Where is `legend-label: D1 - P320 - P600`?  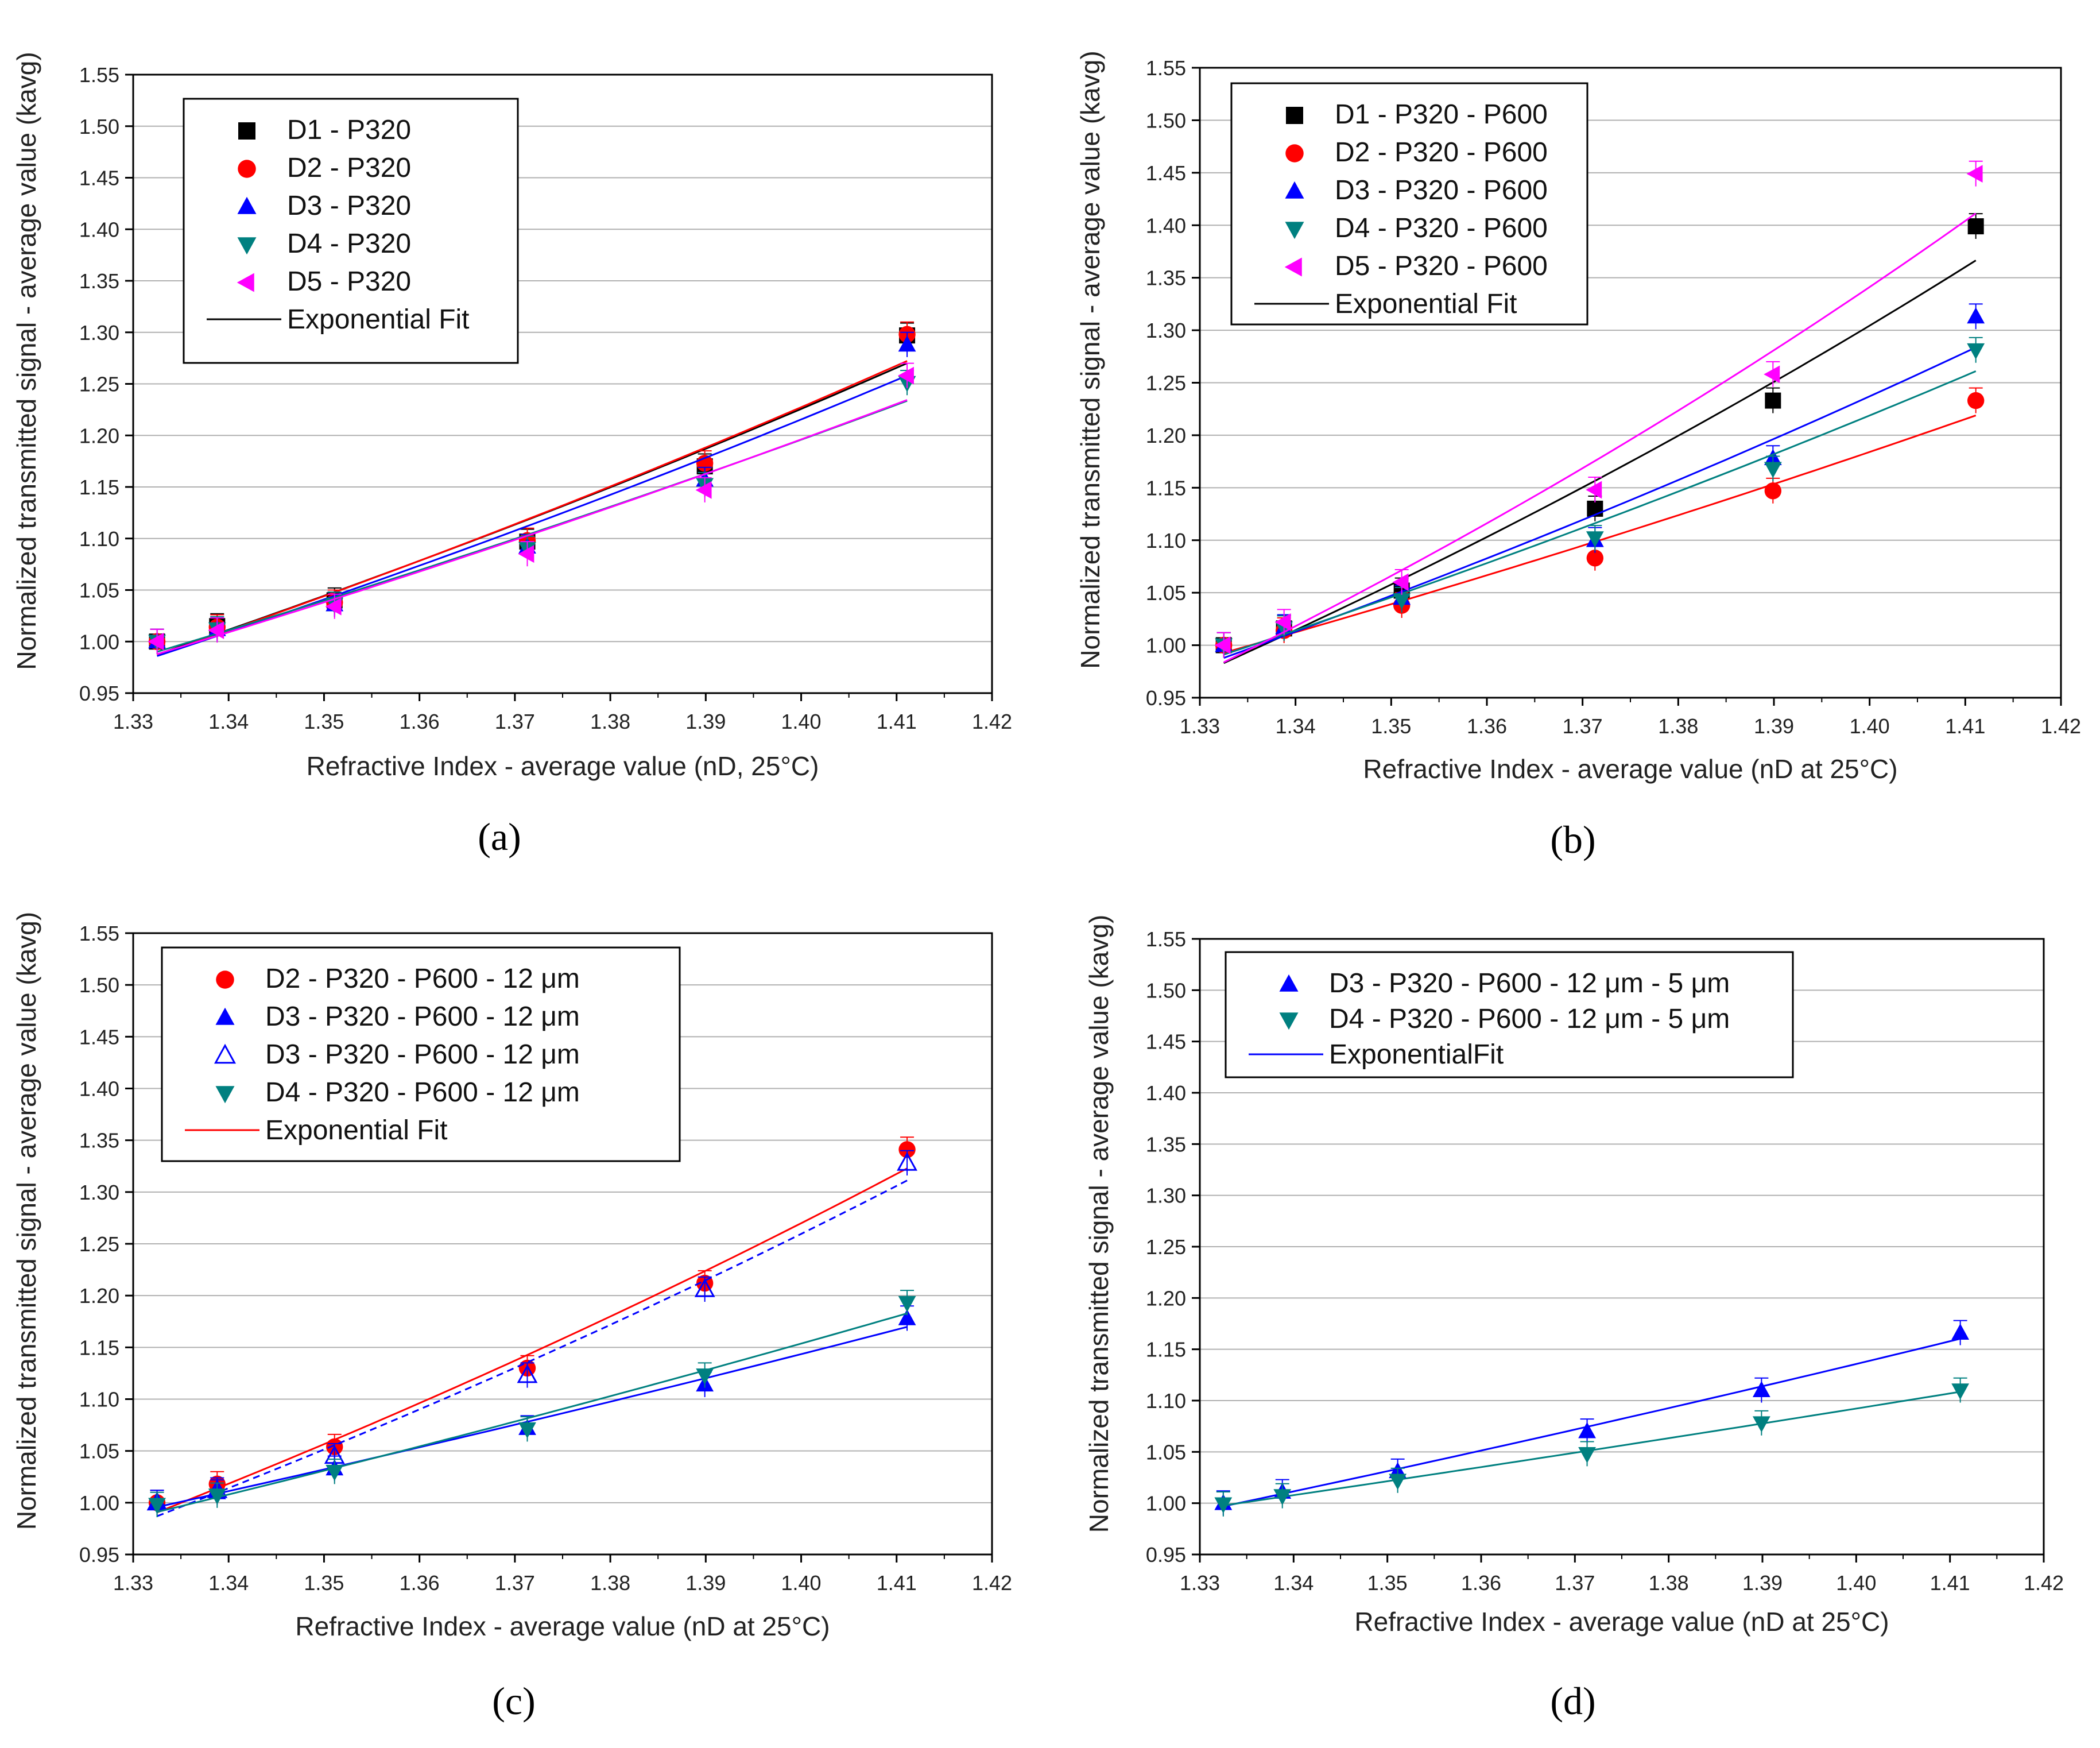 legend-label: D1 - P320 - P600 is located at coordinates (1441, 115).